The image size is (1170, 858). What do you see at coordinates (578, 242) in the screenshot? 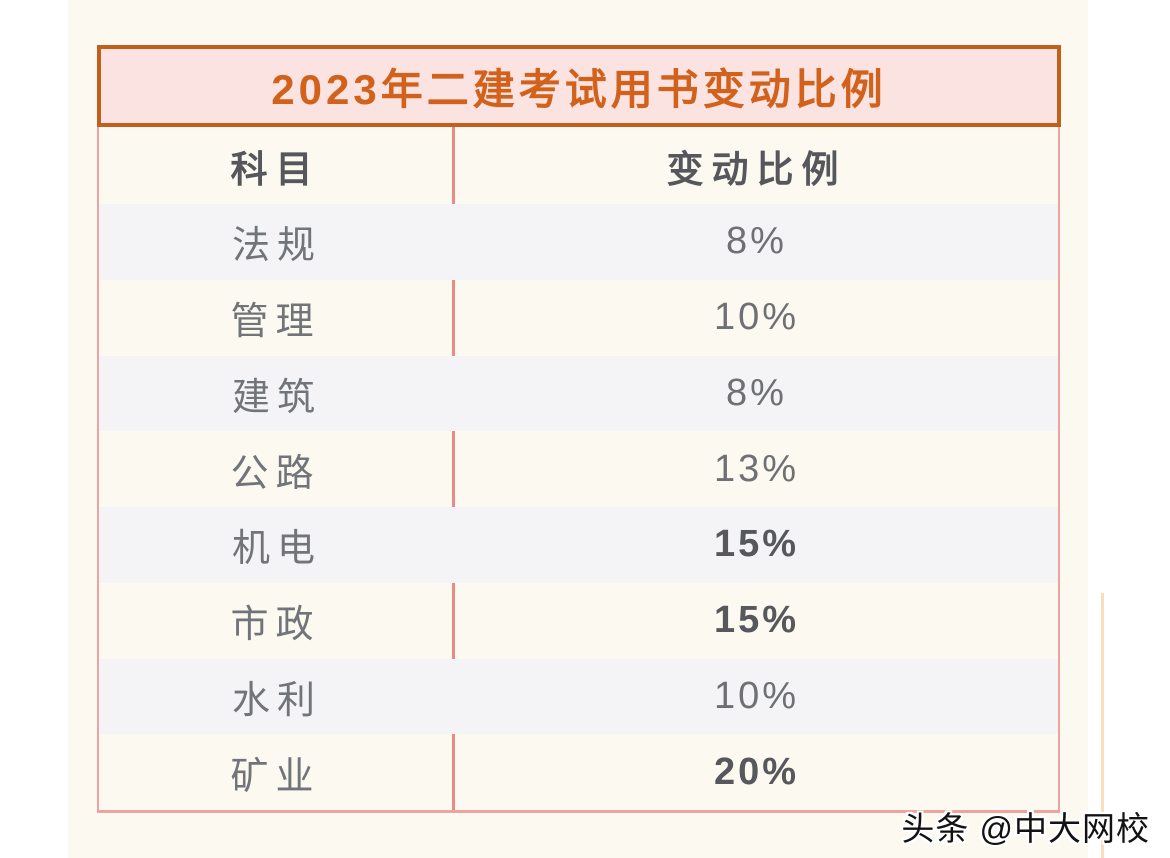
I see `table-row: 法规 8%` at bounding box center [578, 242].